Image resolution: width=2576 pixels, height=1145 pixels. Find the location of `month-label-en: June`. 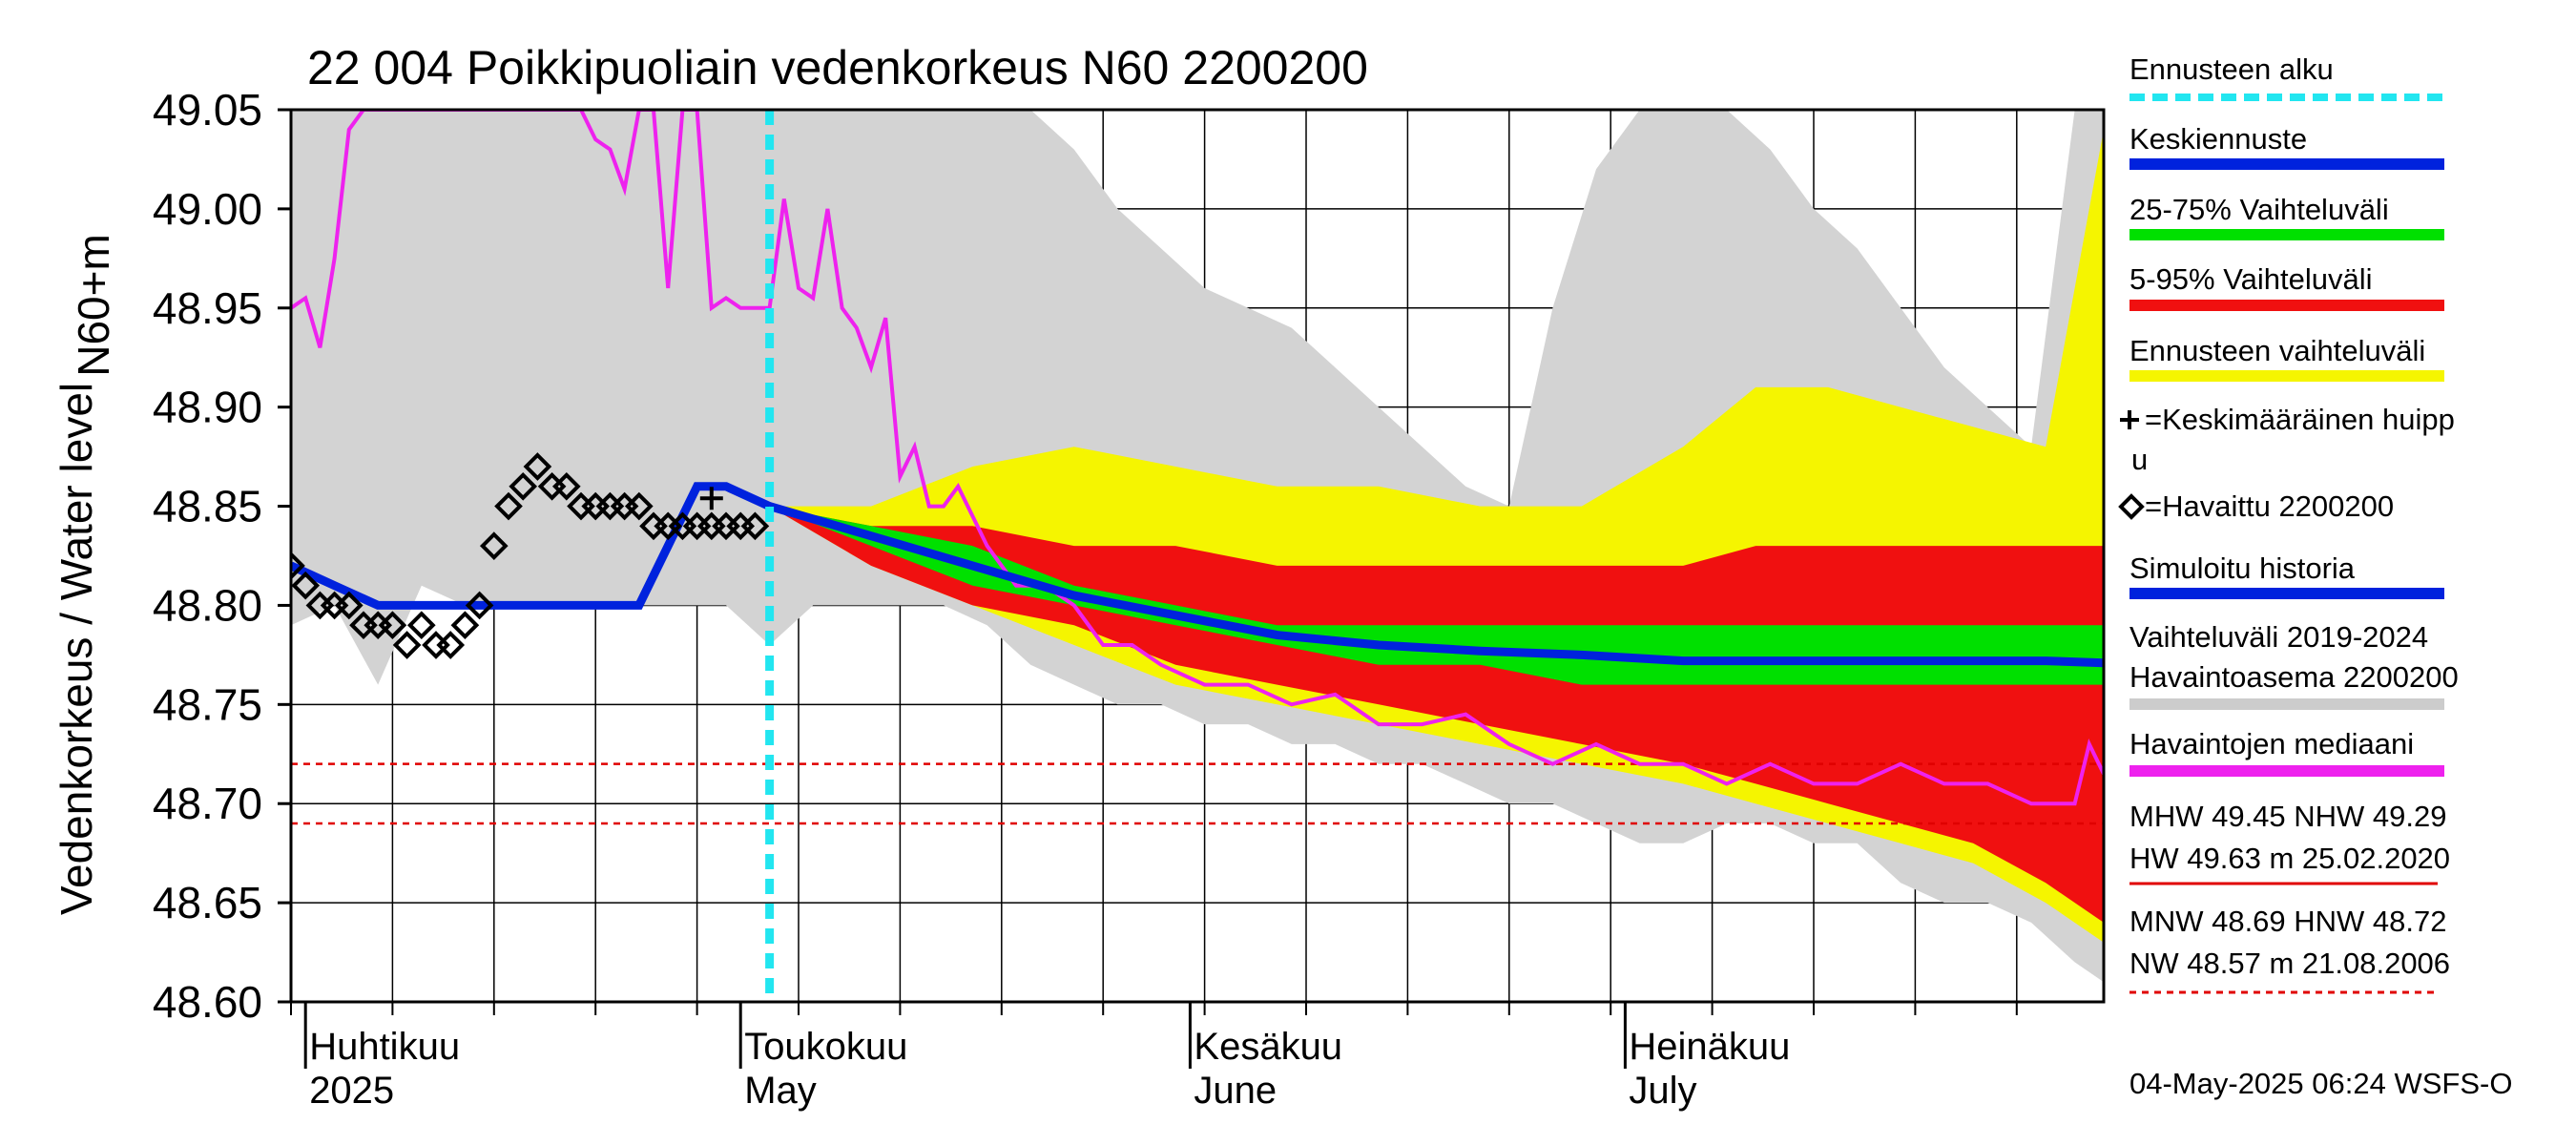

month-label-en: June is located at coordinates (1235, 1091).